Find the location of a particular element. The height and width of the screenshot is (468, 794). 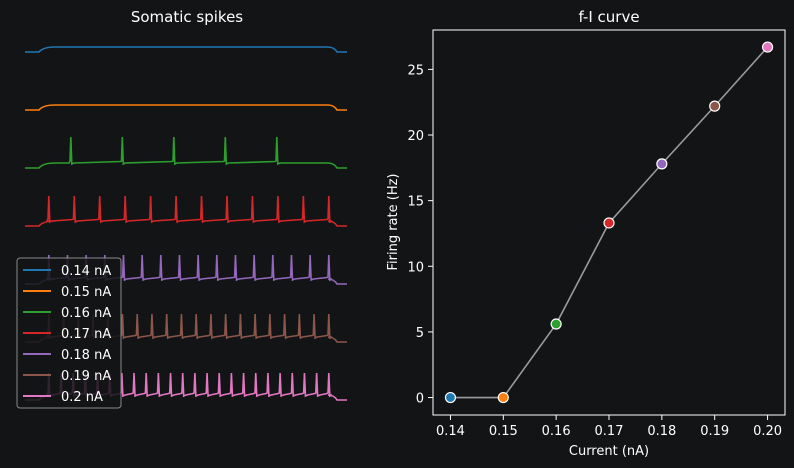

legend-label: 0.15 nA is located at coordinates (86, 292).